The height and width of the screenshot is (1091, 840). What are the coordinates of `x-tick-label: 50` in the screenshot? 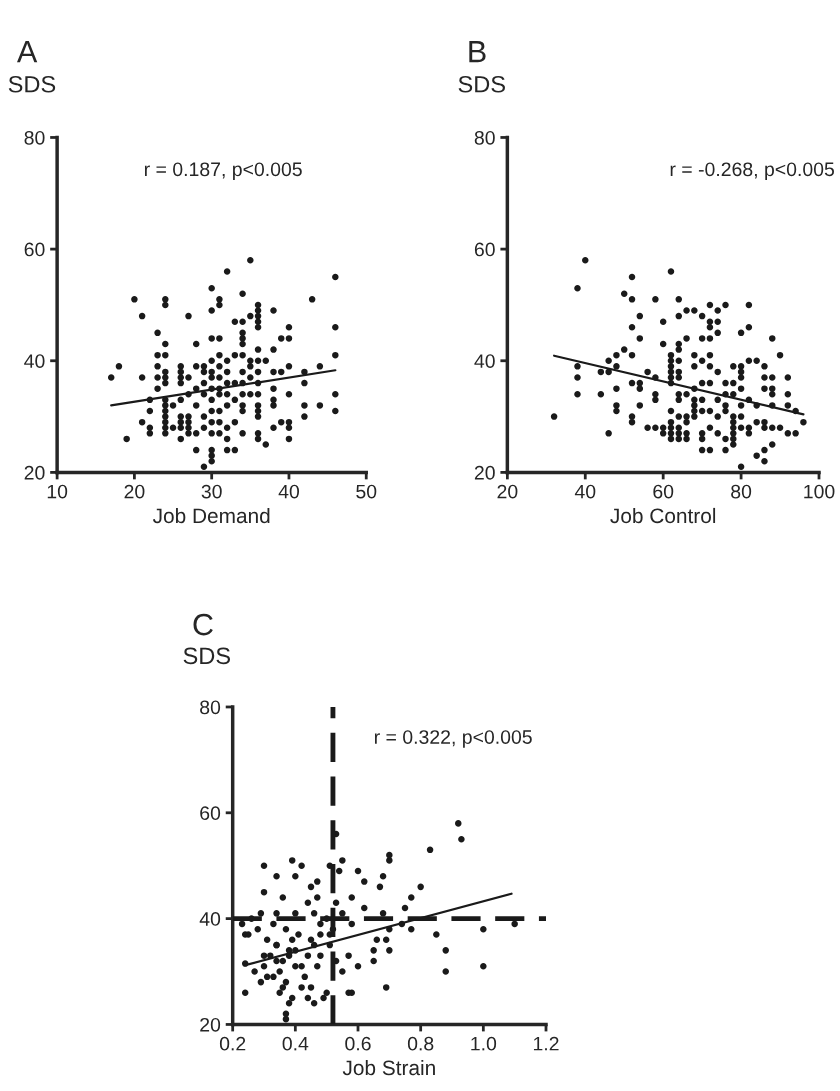 It's located at (366, 491).